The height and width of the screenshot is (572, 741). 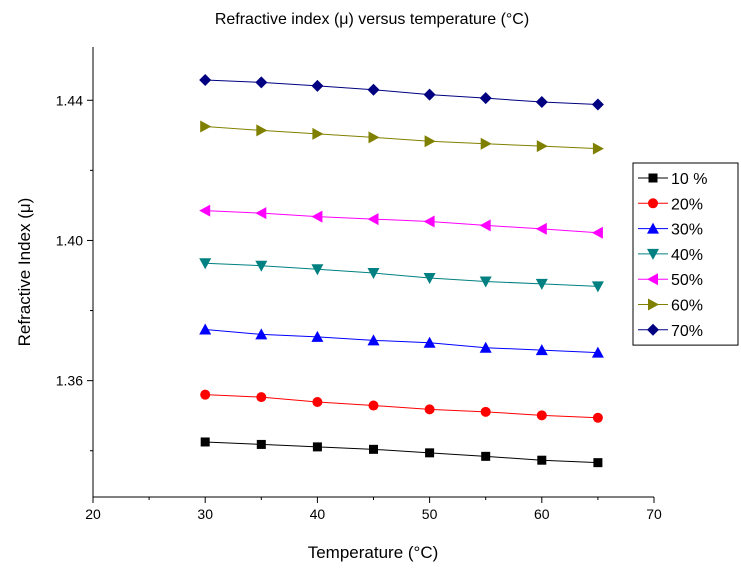 I want to click on x-tick-label: 50, so click(x=430, y=514).